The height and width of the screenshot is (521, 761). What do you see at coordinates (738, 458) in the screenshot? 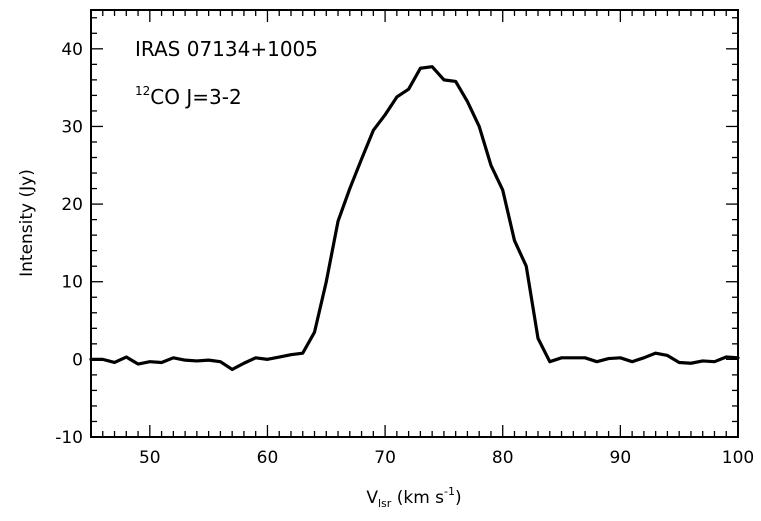
I see `x-tick-label-100: 100` at bounding box center [738, 458].